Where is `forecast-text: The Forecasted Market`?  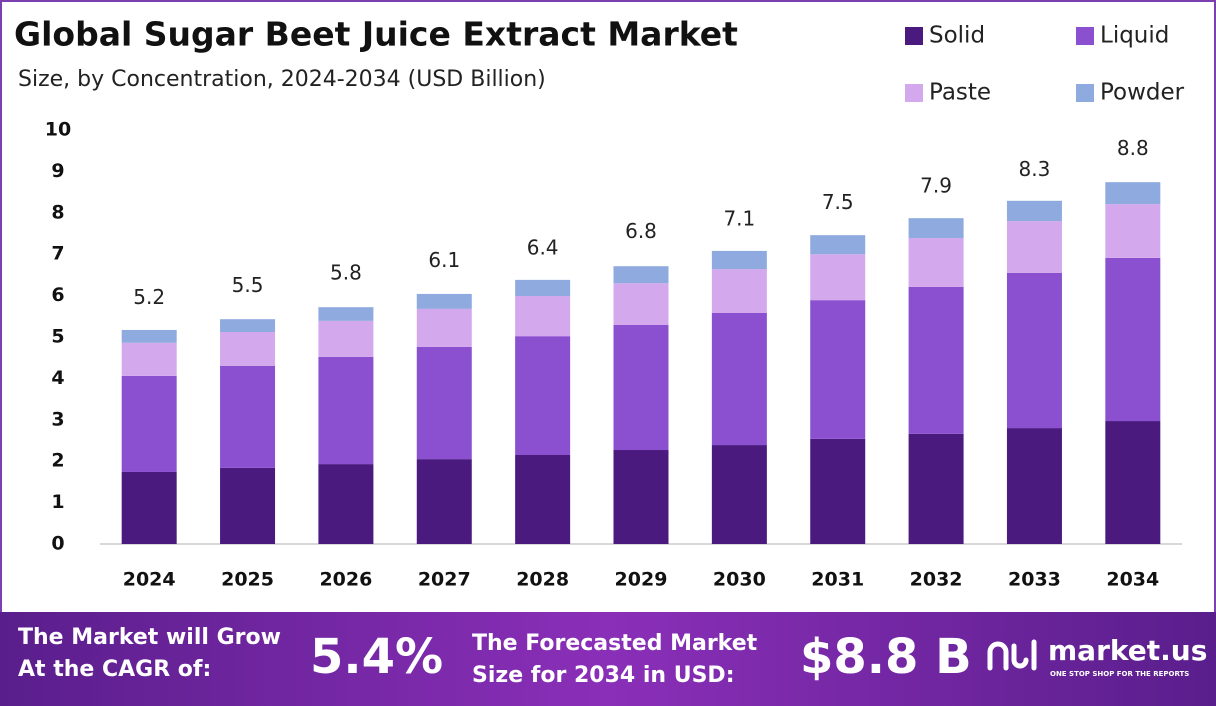
forecast-text: The Forecasted Market is located at coordinates (615, 643).